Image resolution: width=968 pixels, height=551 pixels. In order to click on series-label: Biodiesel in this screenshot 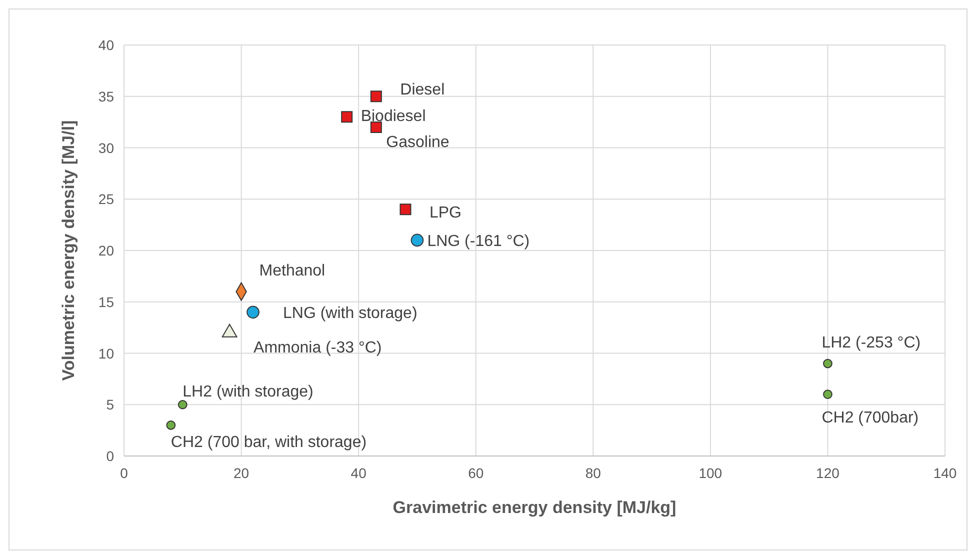, I will do `click(393, 116)`.